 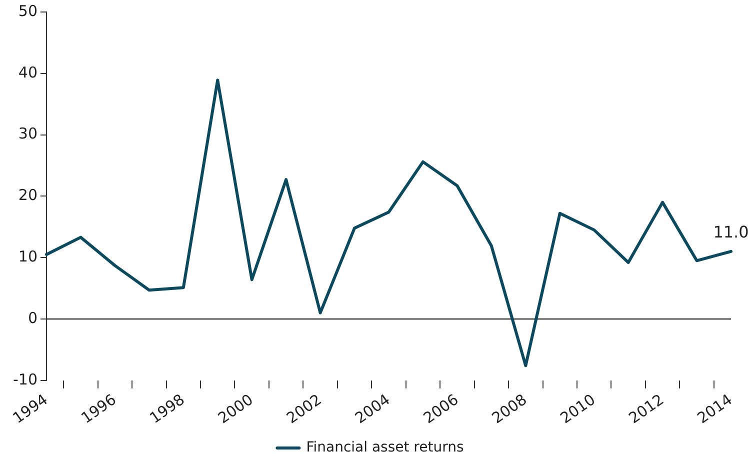 I want to click on legend-label: Financial asset returns, so click(x=385, y=448).